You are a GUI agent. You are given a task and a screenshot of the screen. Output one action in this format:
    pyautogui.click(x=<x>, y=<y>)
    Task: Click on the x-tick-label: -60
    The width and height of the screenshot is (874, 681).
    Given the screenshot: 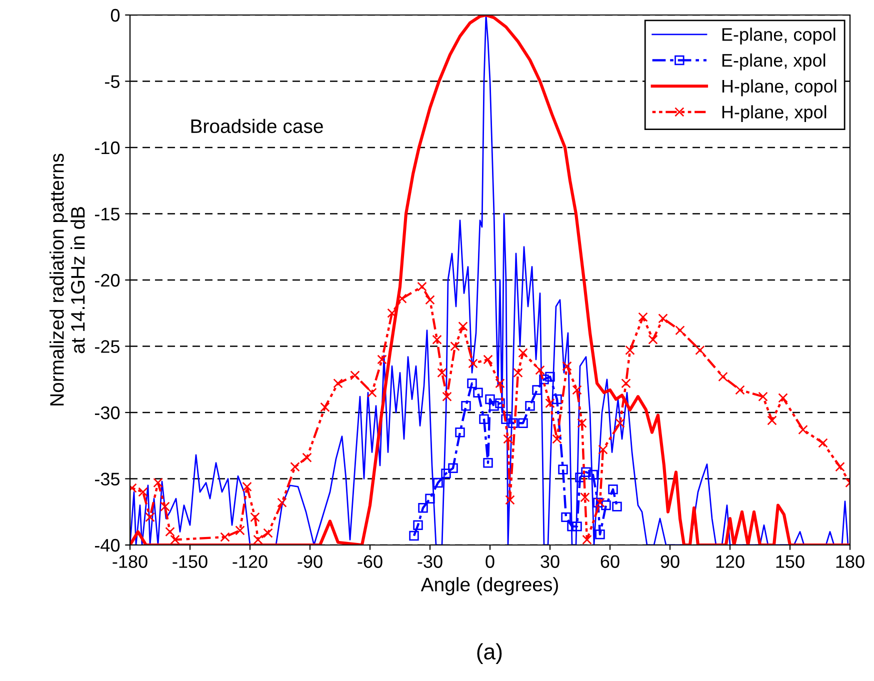 What is the action you would take?
    pyautogui.click(x=370, y=561)
    